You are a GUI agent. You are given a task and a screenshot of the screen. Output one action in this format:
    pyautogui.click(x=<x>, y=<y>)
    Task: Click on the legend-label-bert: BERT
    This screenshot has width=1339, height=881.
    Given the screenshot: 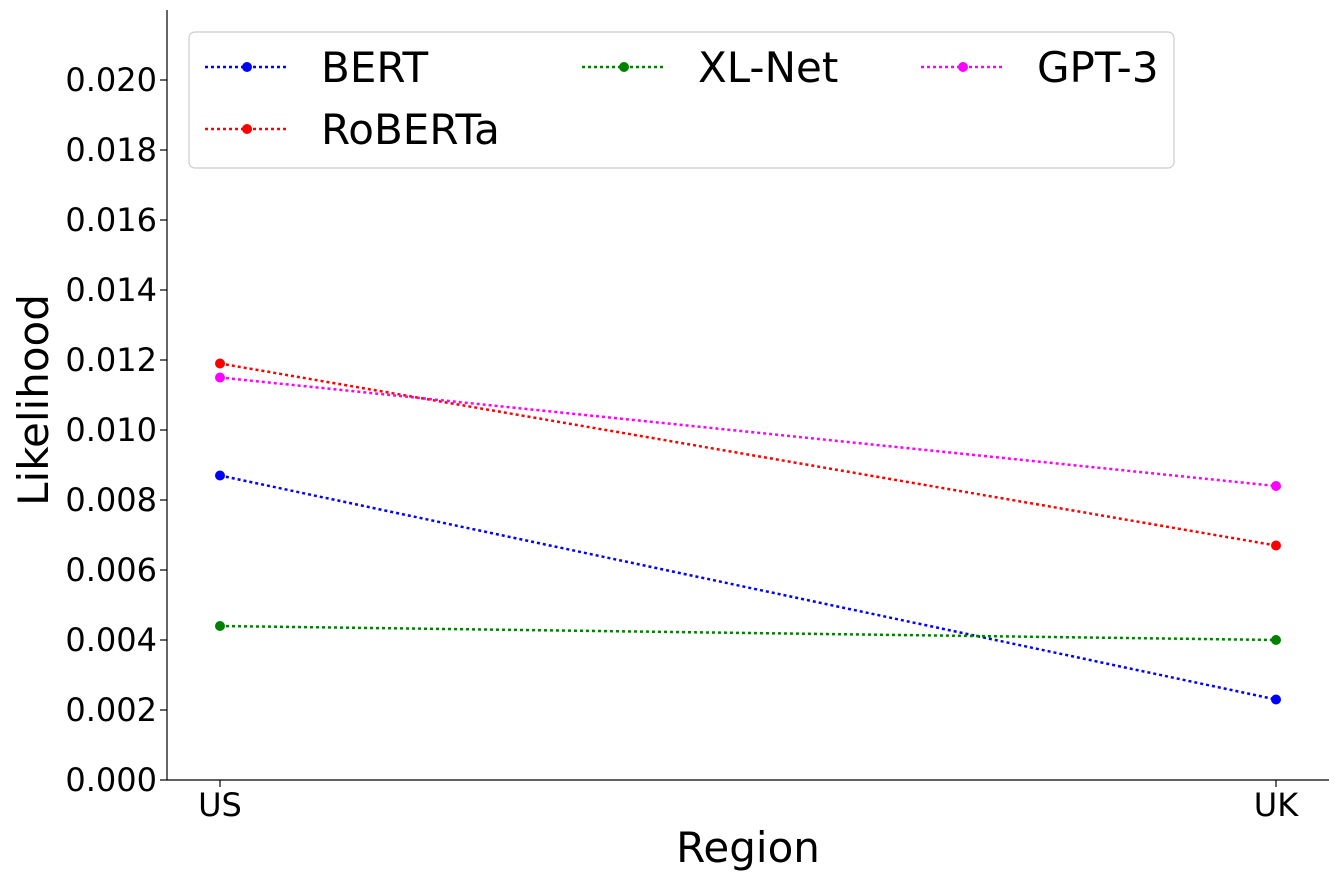 What is the action you would take?
    pyautogui.click(x=374, y=67)
    